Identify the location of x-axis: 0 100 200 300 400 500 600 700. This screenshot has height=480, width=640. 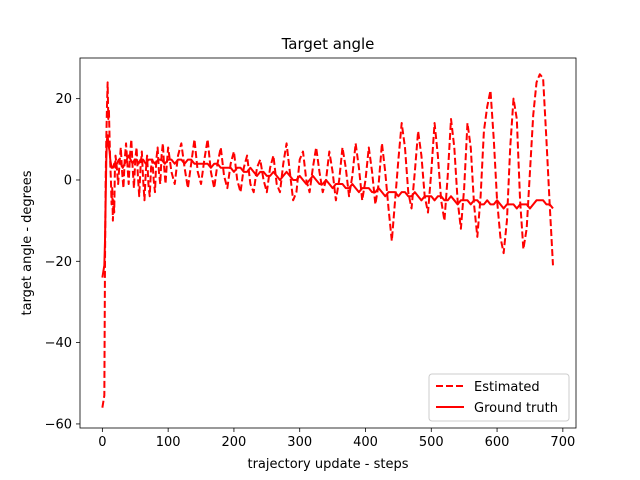
(336, 439).